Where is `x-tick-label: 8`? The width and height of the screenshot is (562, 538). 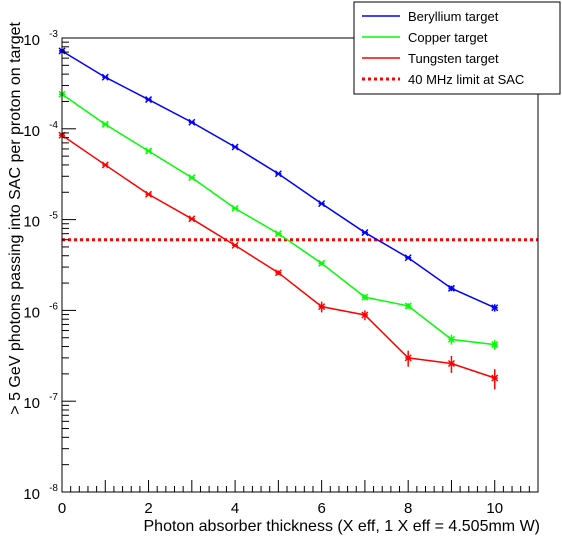 x-tick-label: 8 is located at coordinates (408, 508).